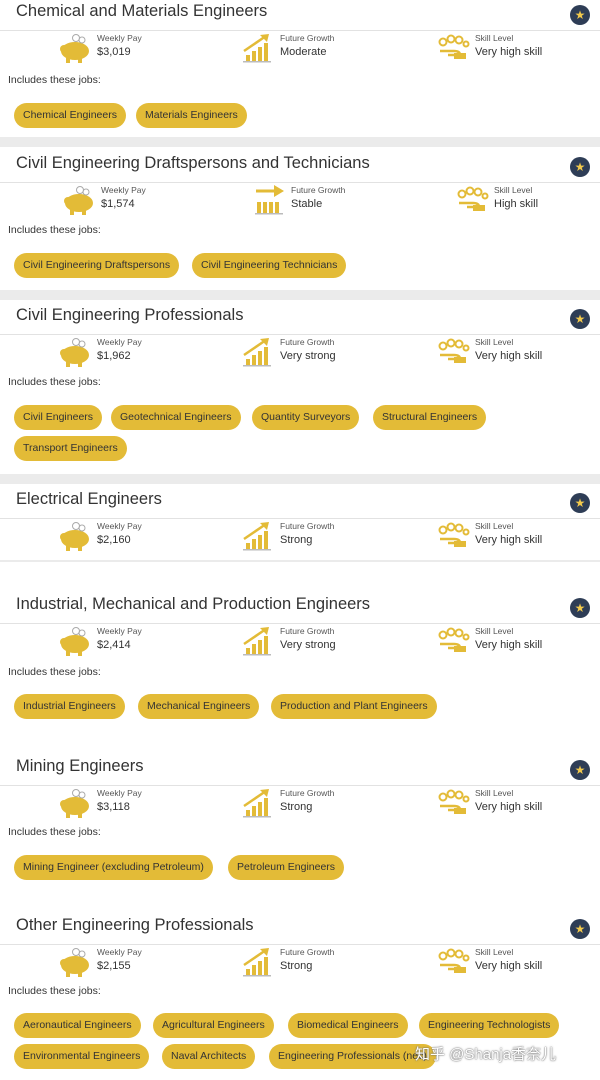  I want to click on job-pill: Mechanical Engineers, so click(199, 706).